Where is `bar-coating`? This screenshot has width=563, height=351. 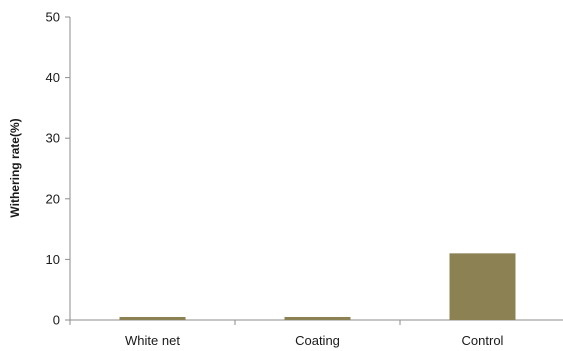
bar-coating is located at coordinates (317, 318).